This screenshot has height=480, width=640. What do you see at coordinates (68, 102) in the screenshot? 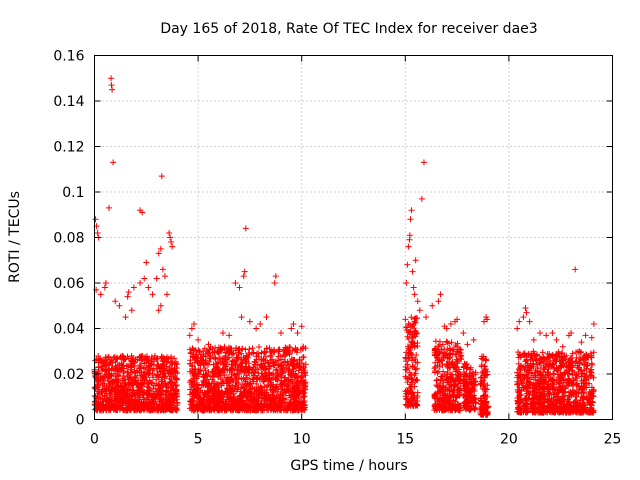
I see `y-tick-label: 0.14` at bounding box center [68, 102].